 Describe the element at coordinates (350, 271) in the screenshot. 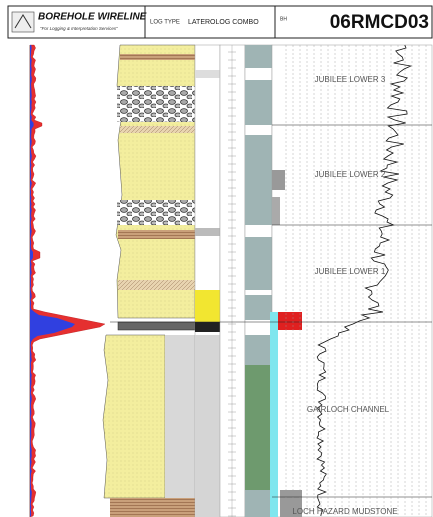

I see `zone-label: JUBILEE LOWER 1` at that location.